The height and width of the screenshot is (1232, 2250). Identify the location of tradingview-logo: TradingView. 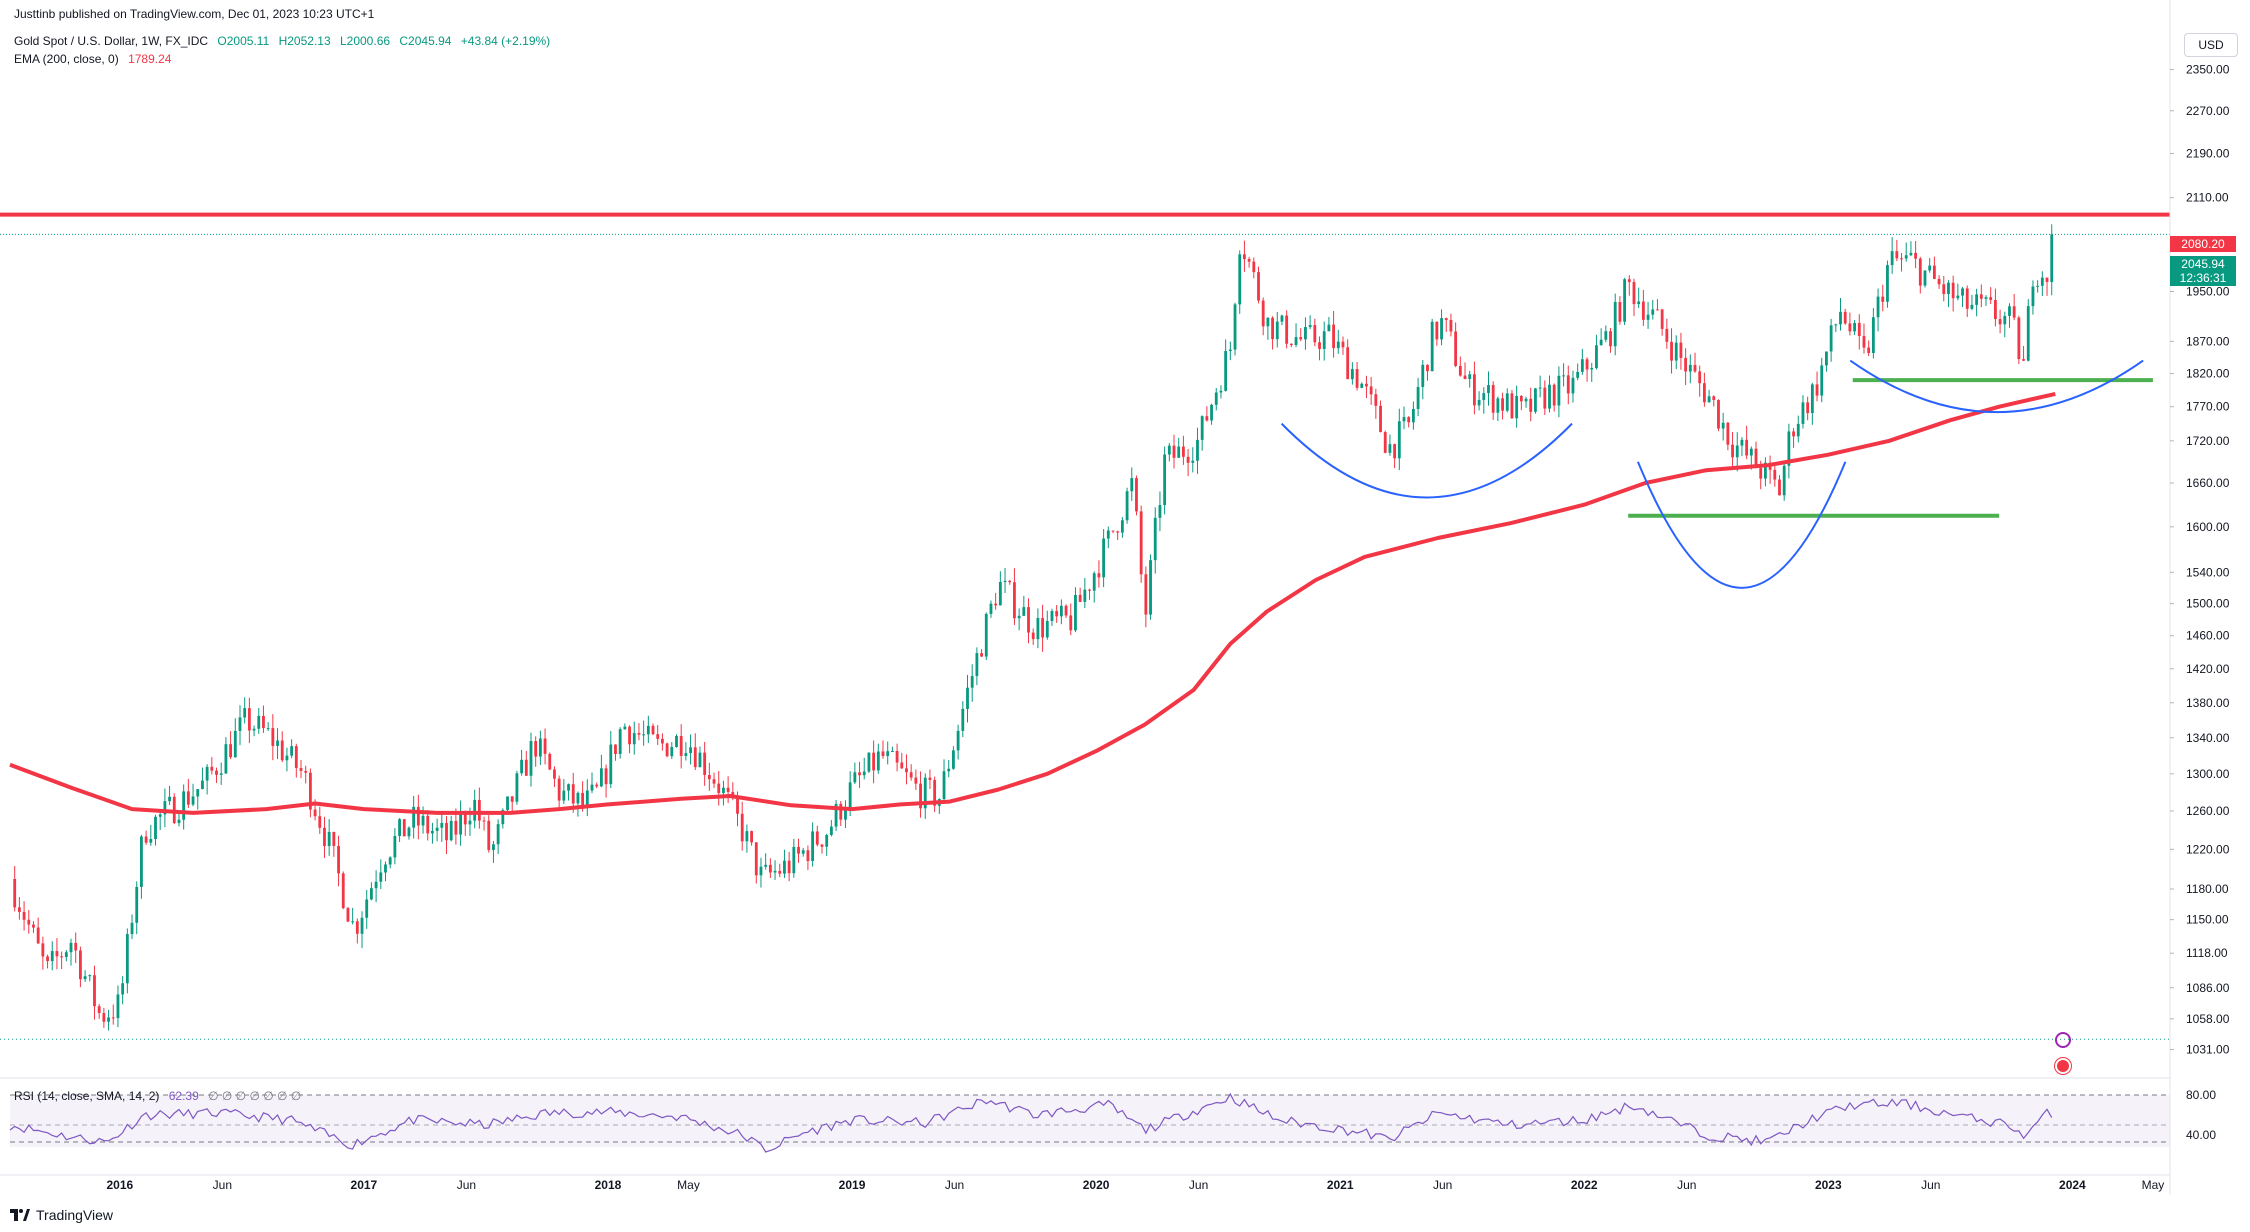
(61, 1215).